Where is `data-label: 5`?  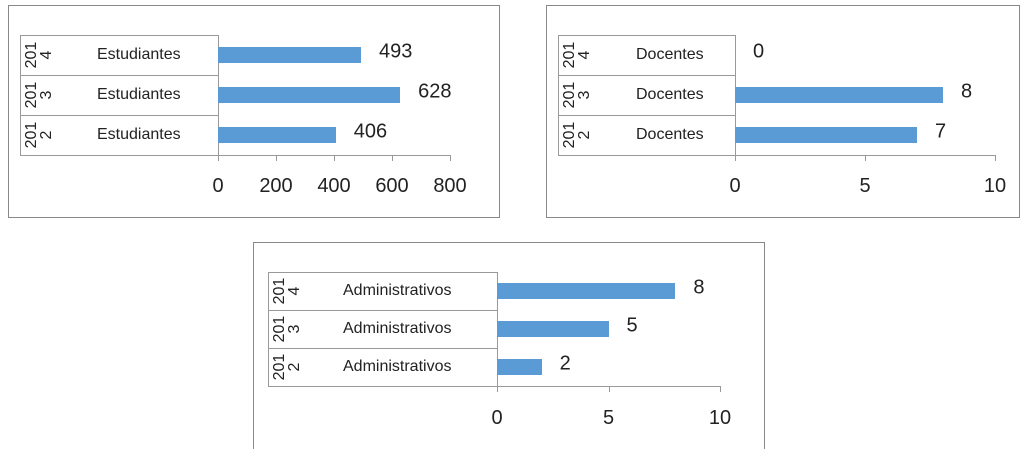 data-label: 5 is located at coordinates (632, 325).